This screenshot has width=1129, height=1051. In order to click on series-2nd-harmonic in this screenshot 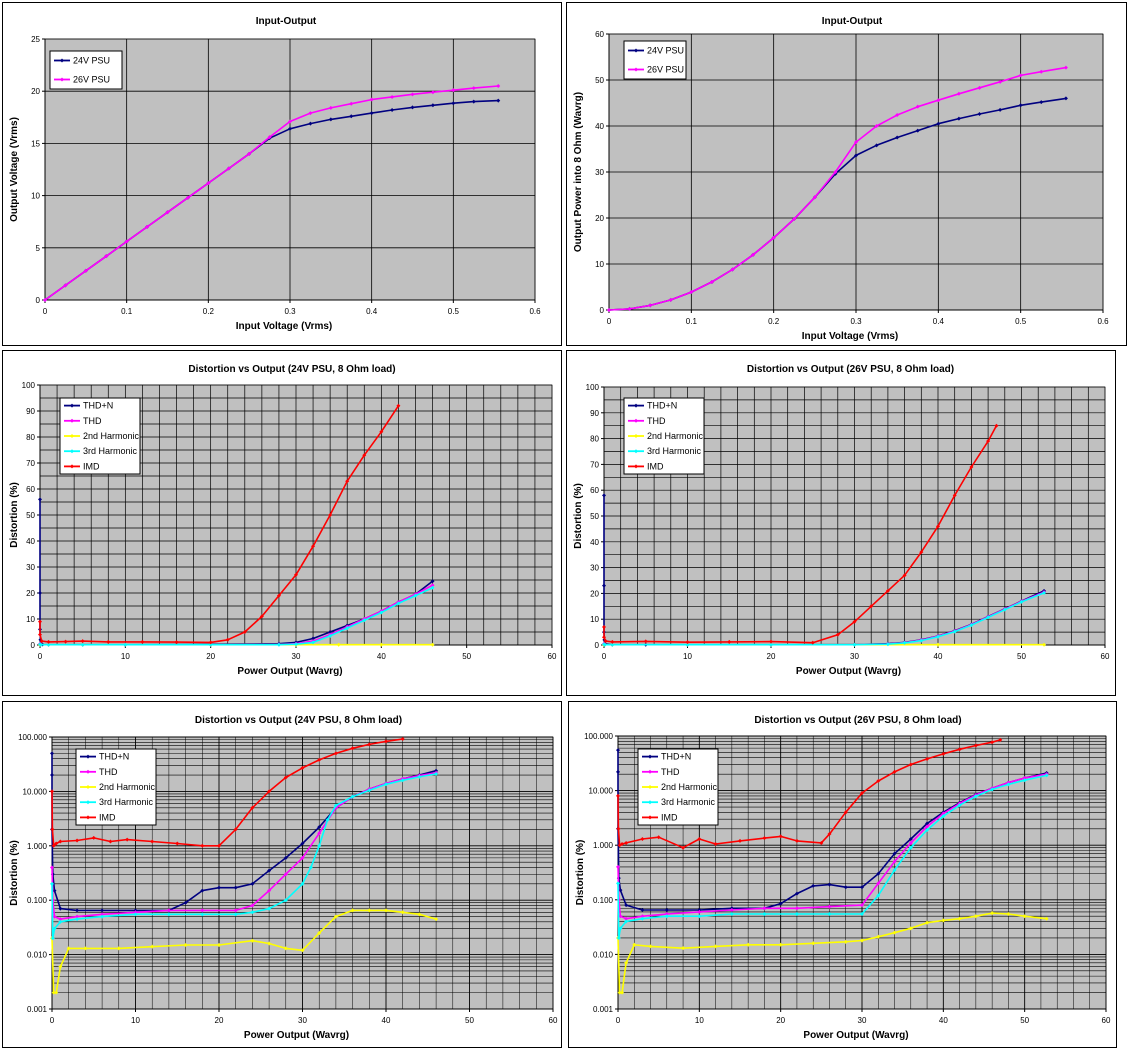, I will do `click(832, 953)`.